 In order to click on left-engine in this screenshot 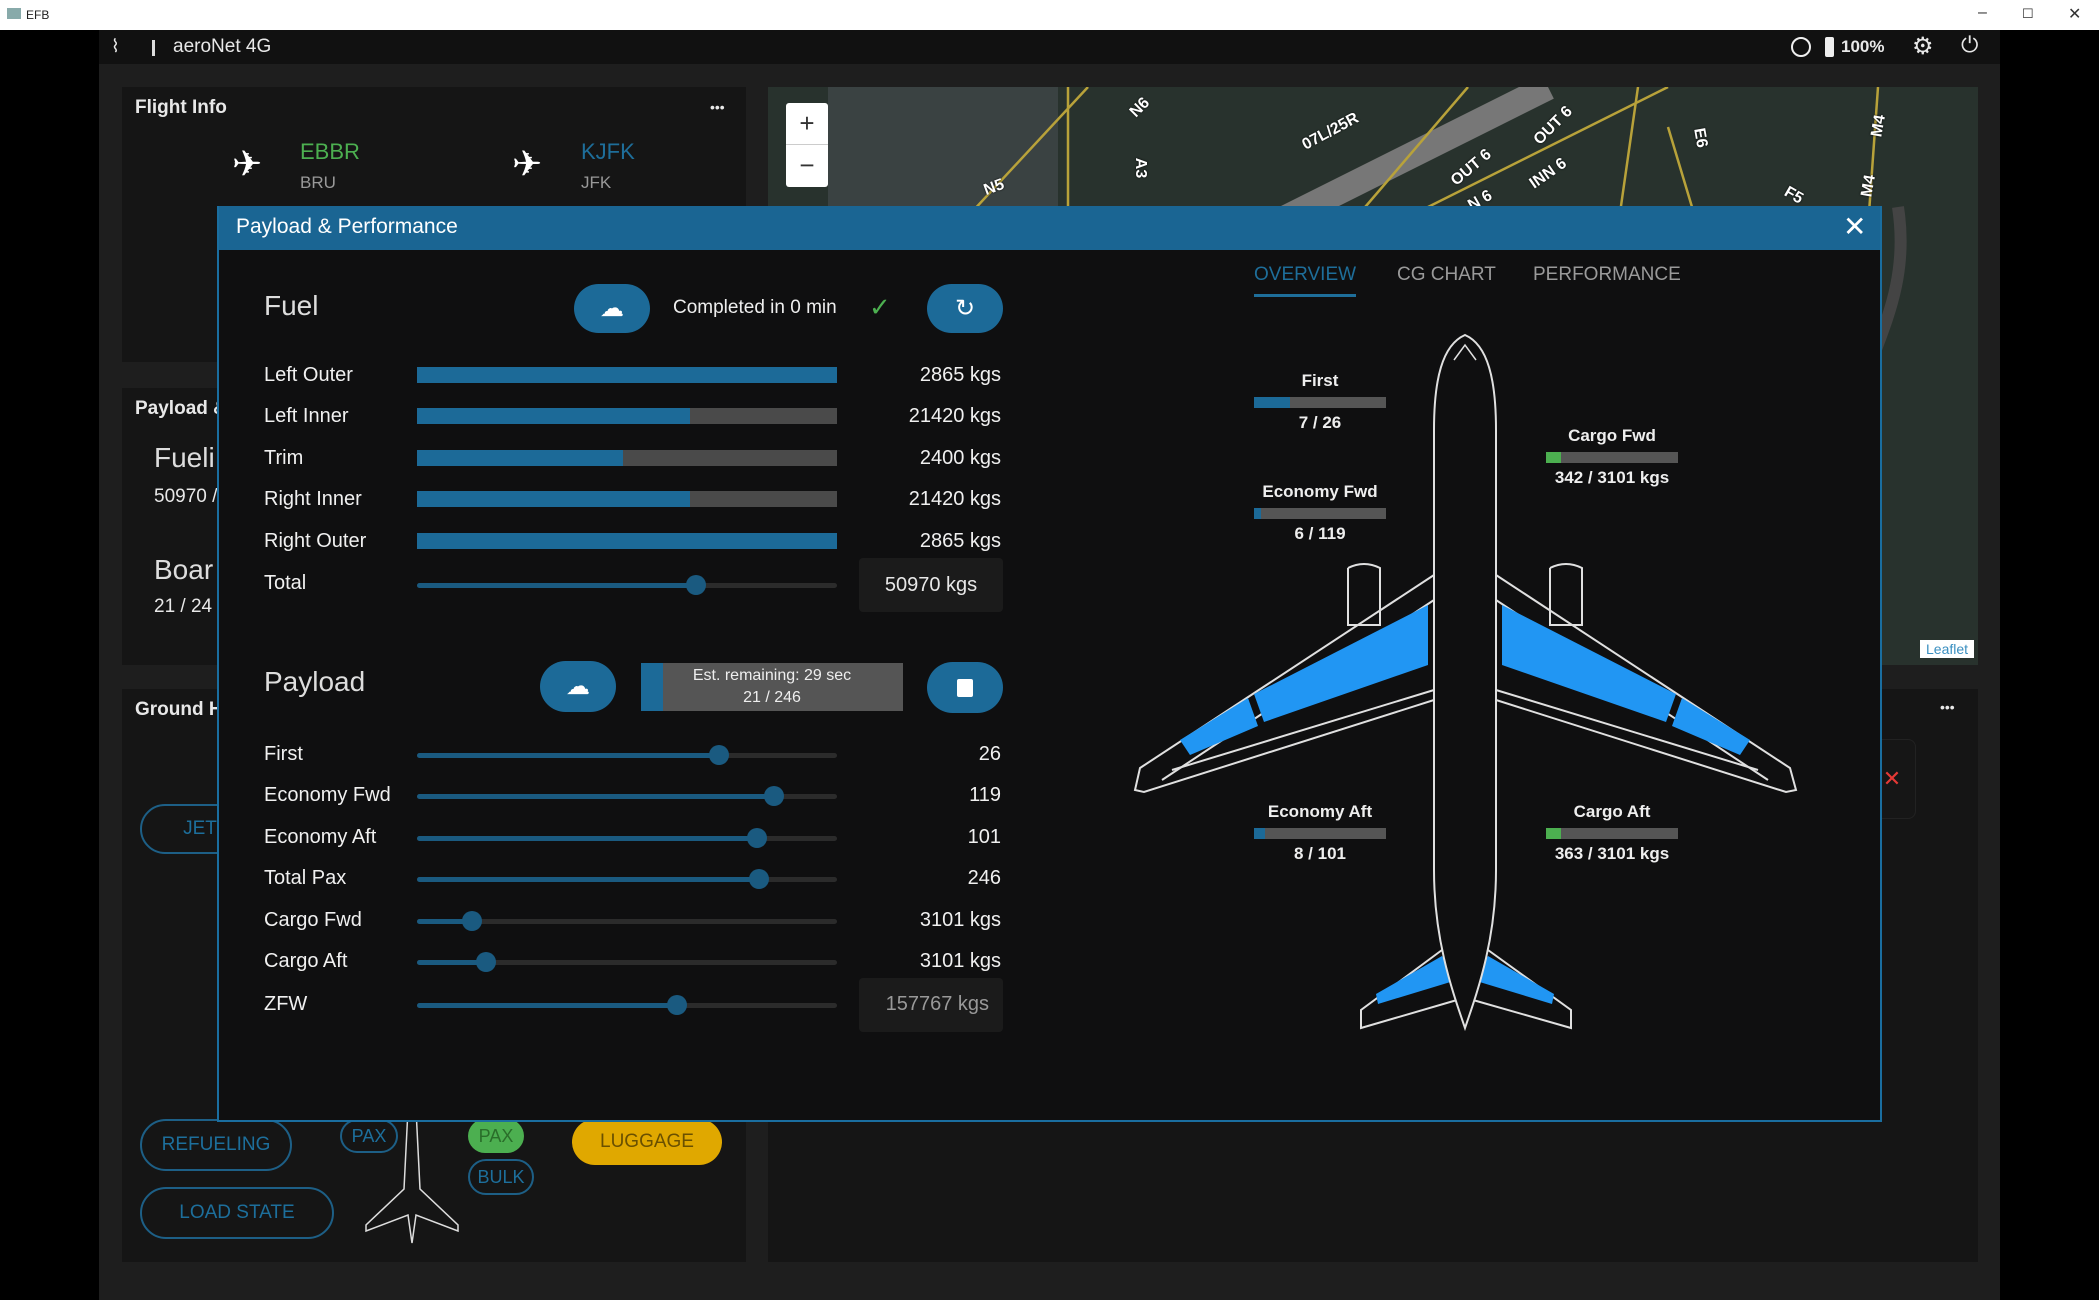, I will do `click(1364, 594)`.